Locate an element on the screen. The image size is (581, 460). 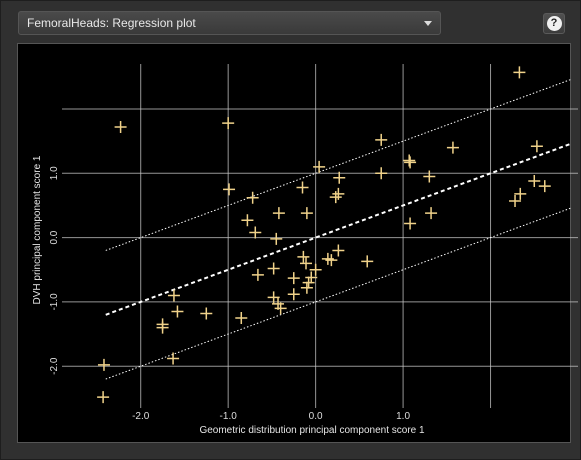
help-button: ? is located at coordinates (554, 23).